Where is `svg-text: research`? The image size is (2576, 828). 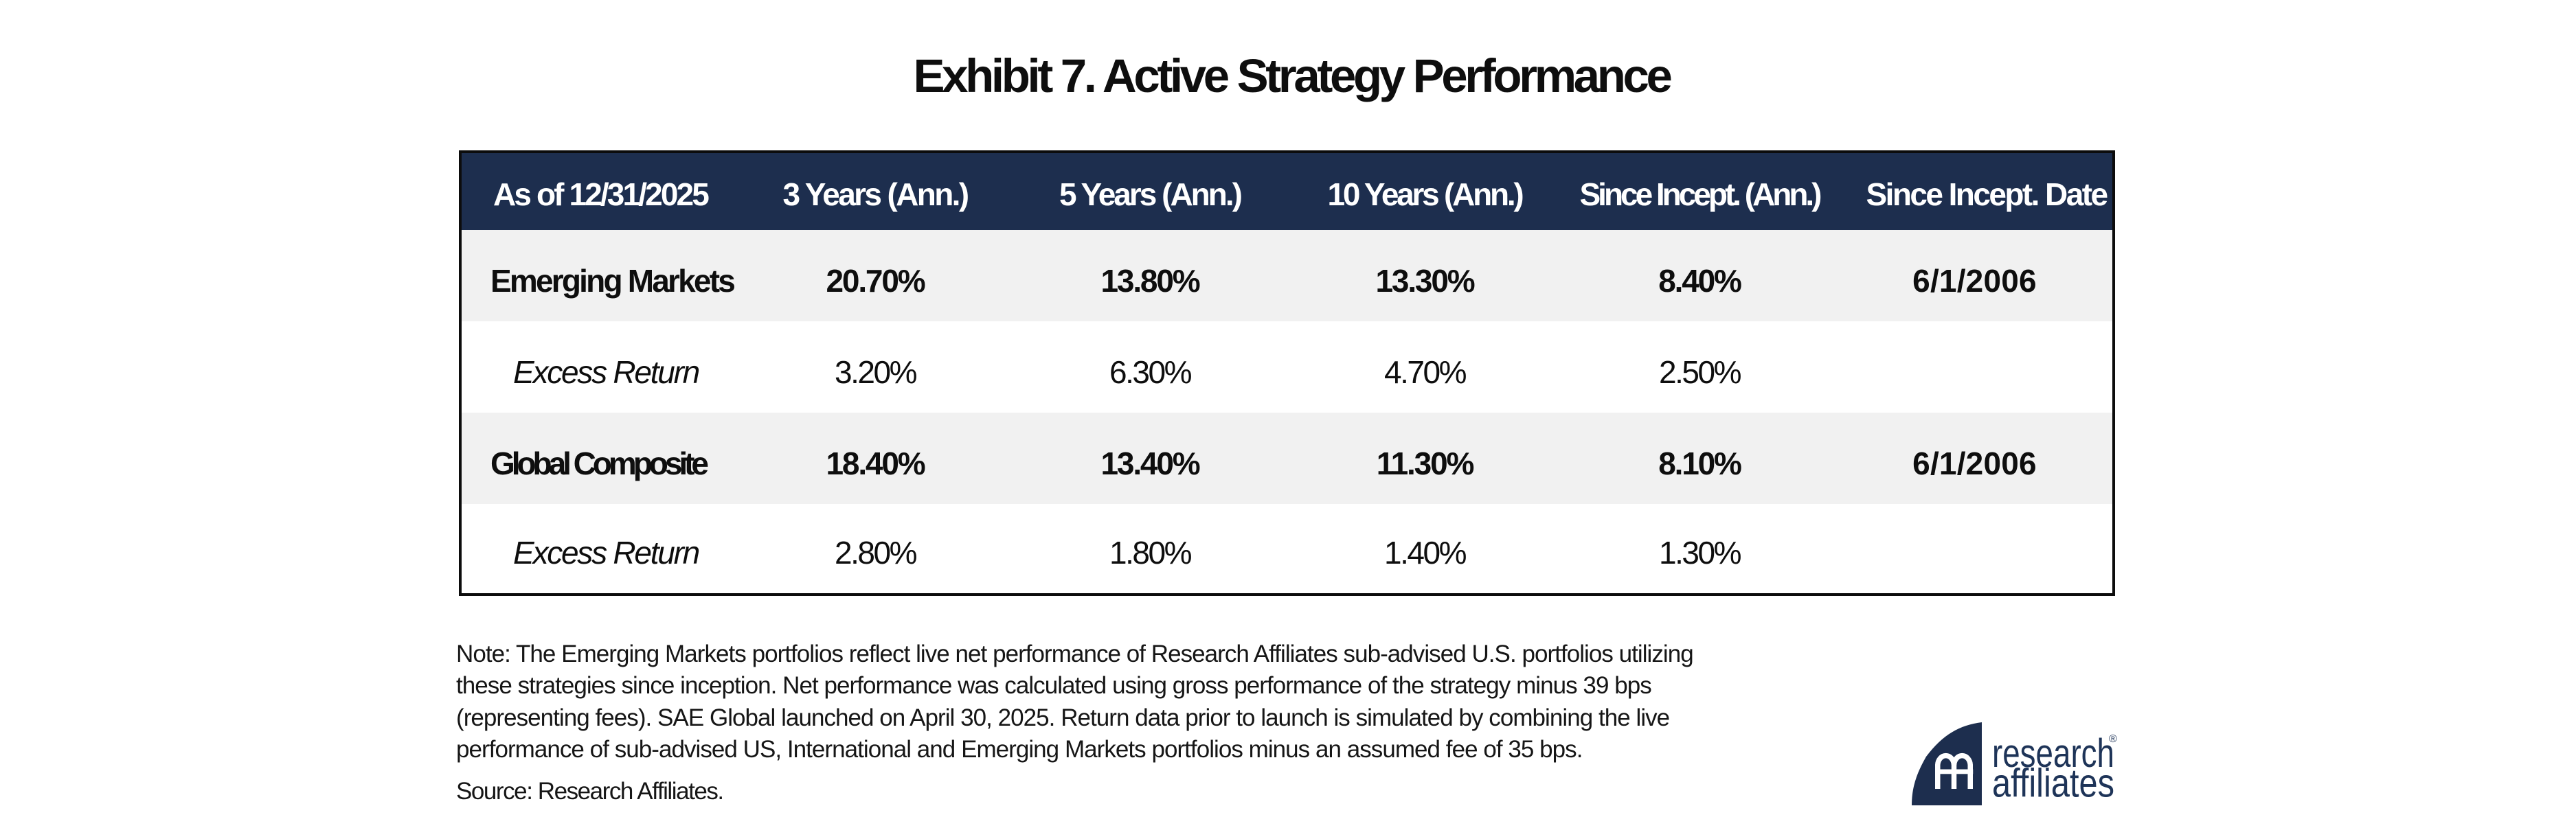
svg-text: research is located at coordinates (2053, 754).